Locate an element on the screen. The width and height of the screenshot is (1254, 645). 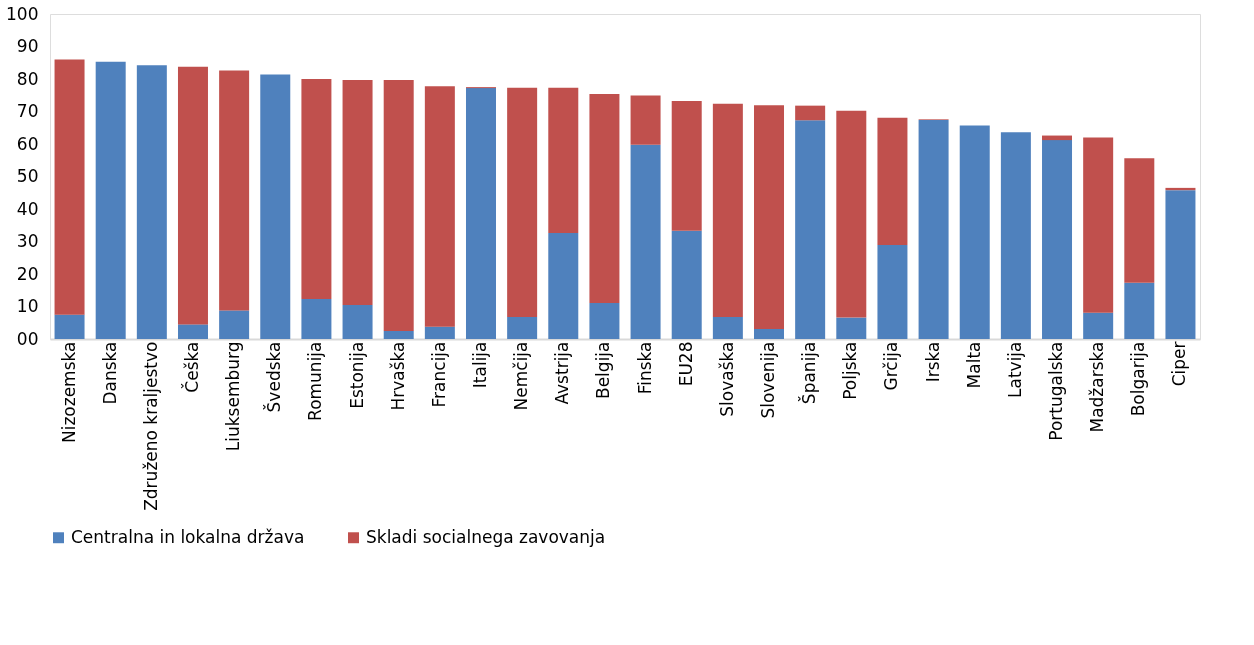
x-tick-label: Estonija is located at coordinates (356, 375).